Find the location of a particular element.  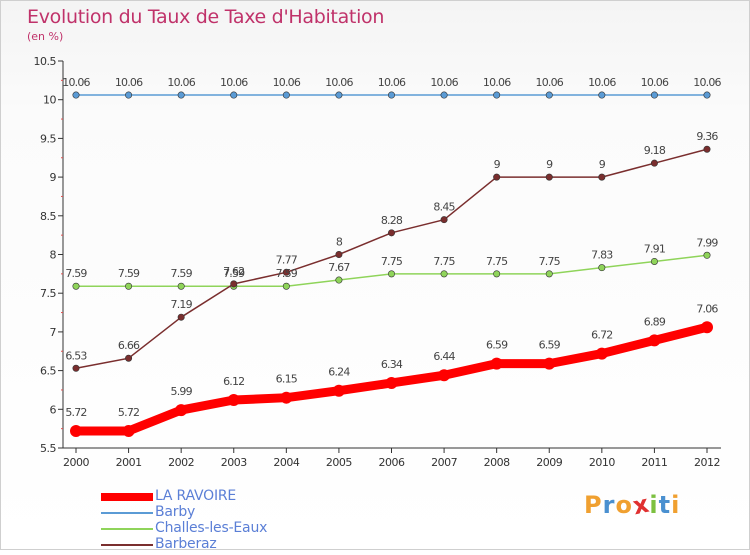

x-tick-label: 2008 is located at coordinates (497, 462).